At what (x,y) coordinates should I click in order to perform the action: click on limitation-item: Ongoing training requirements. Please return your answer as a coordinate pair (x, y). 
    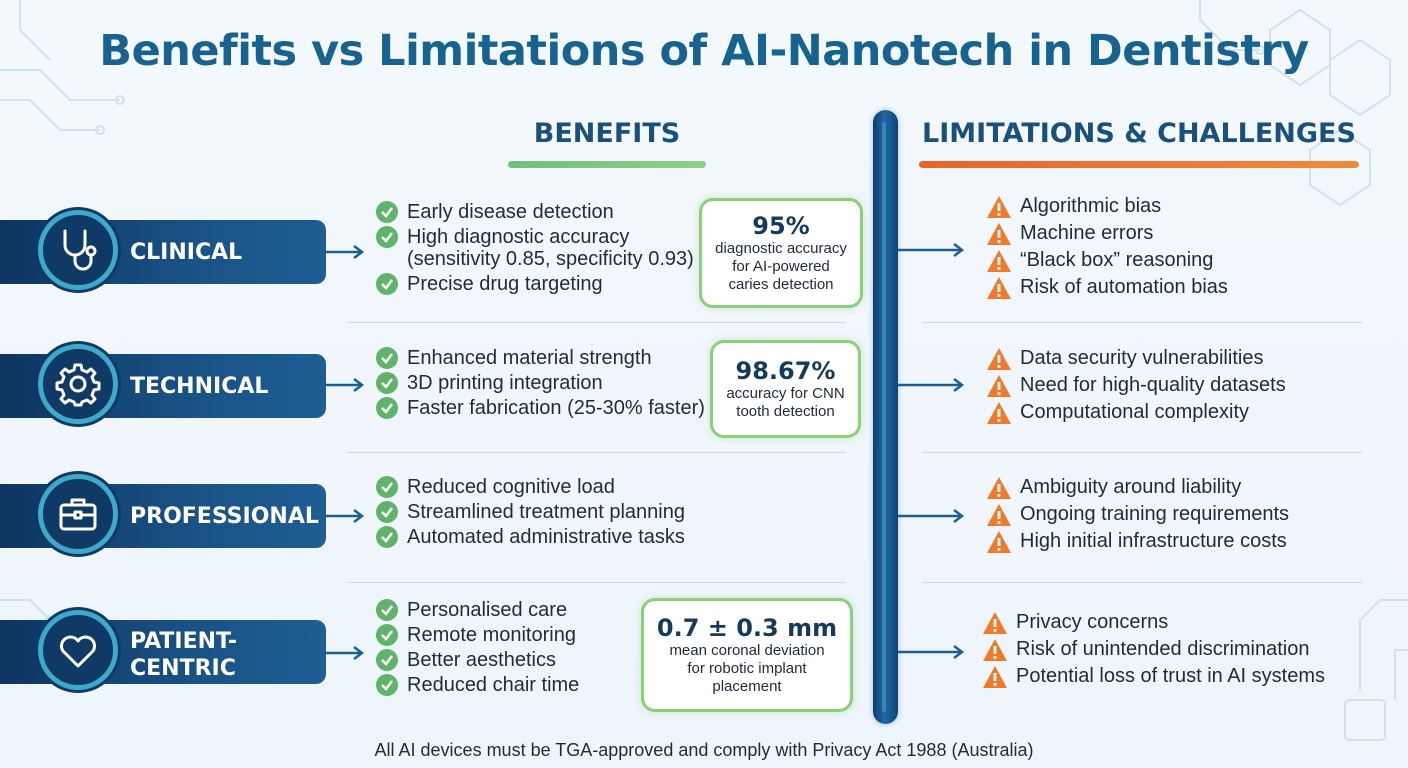
    Looking at the image, I should click on (1137, 513).